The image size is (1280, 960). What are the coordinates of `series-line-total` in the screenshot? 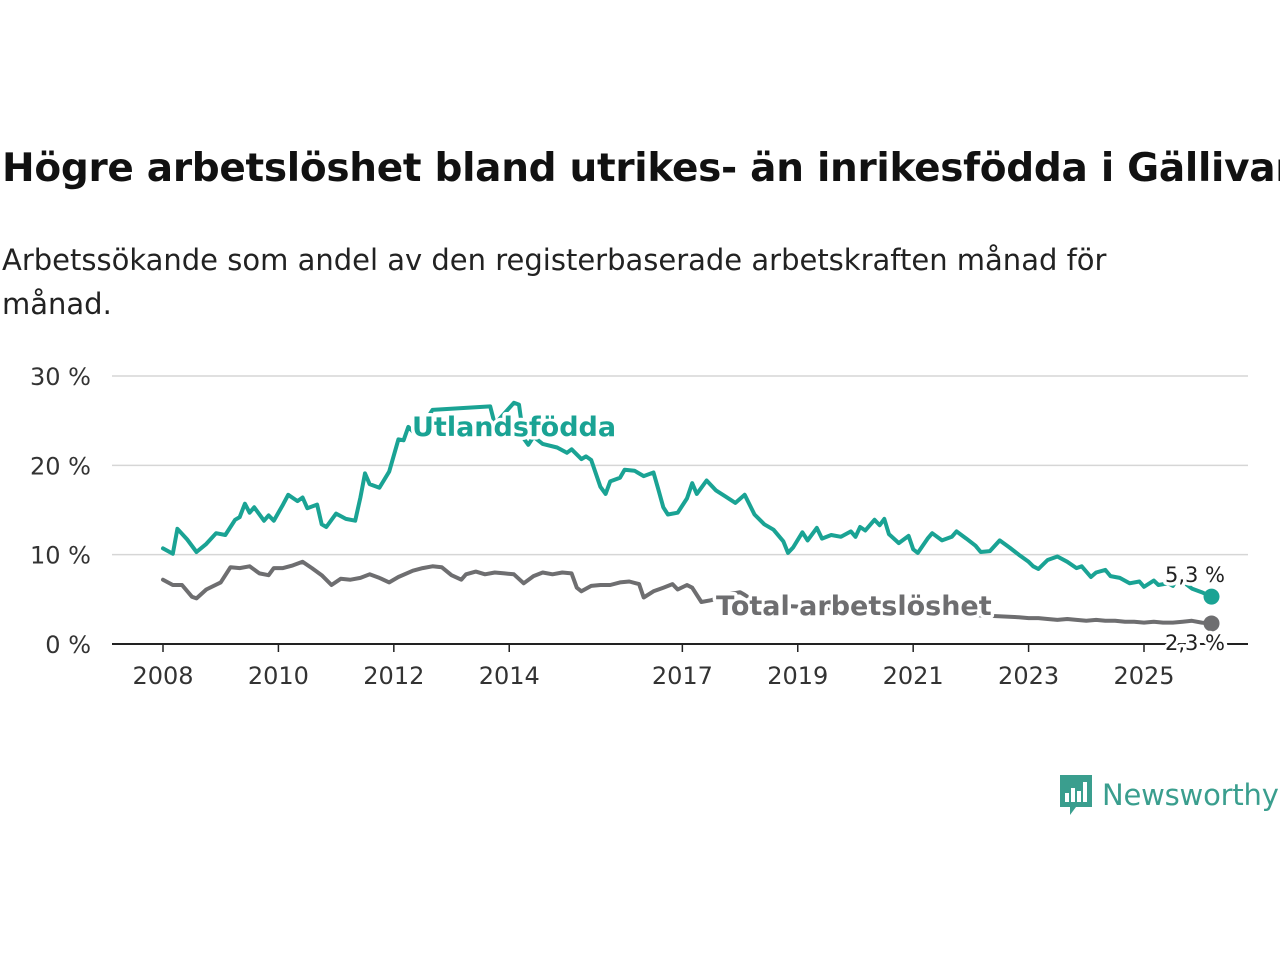 It's located at (687, 592).